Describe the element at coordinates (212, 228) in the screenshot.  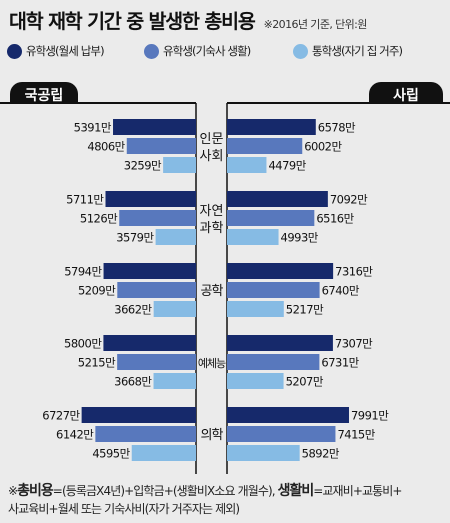
I see `category-label: 과학` at that location.